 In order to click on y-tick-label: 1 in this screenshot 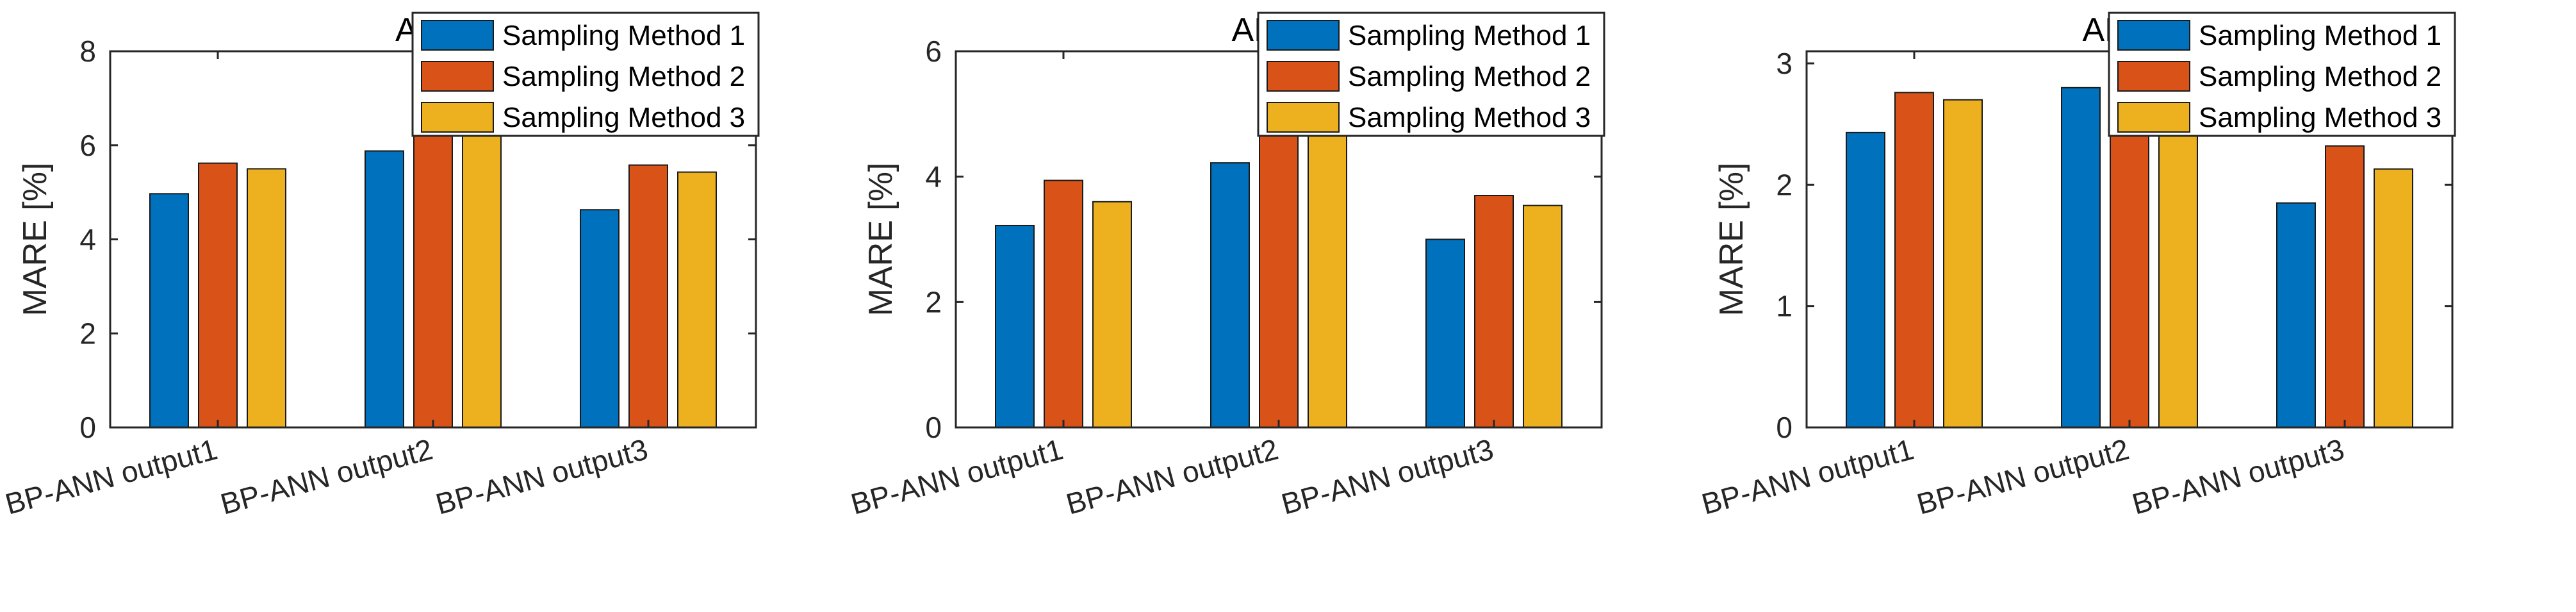, I will do `click(1785, 306)`.